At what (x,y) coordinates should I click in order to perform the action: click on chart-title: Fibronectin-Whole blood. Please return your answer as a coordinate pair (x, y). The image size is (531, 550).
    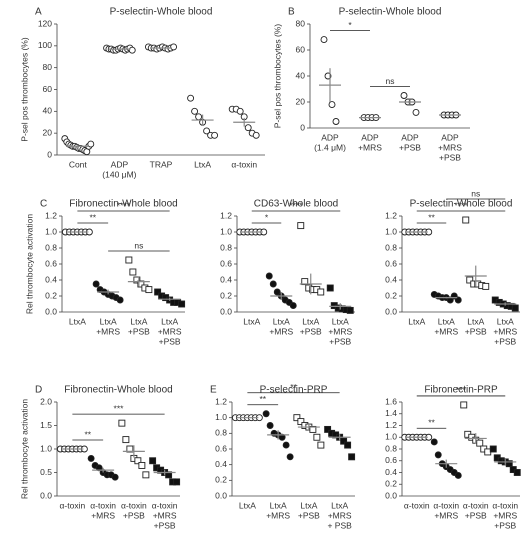
    Looking at the image, I should click on (123, 204).